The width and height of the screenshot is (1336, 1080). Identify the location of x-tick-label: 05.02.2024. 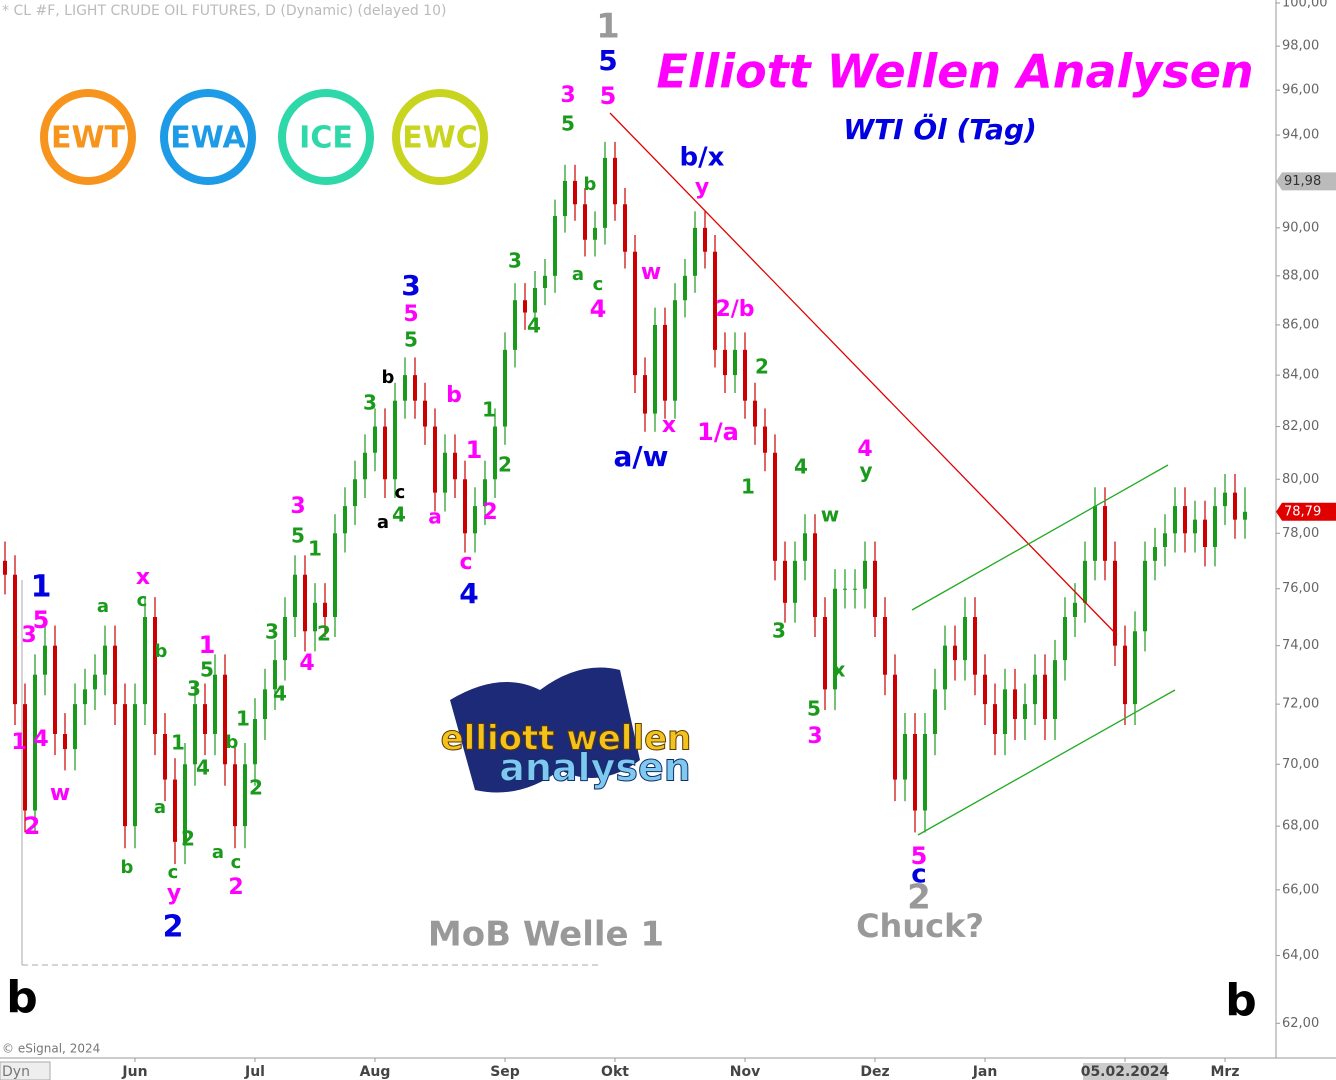
(1125, 1072).